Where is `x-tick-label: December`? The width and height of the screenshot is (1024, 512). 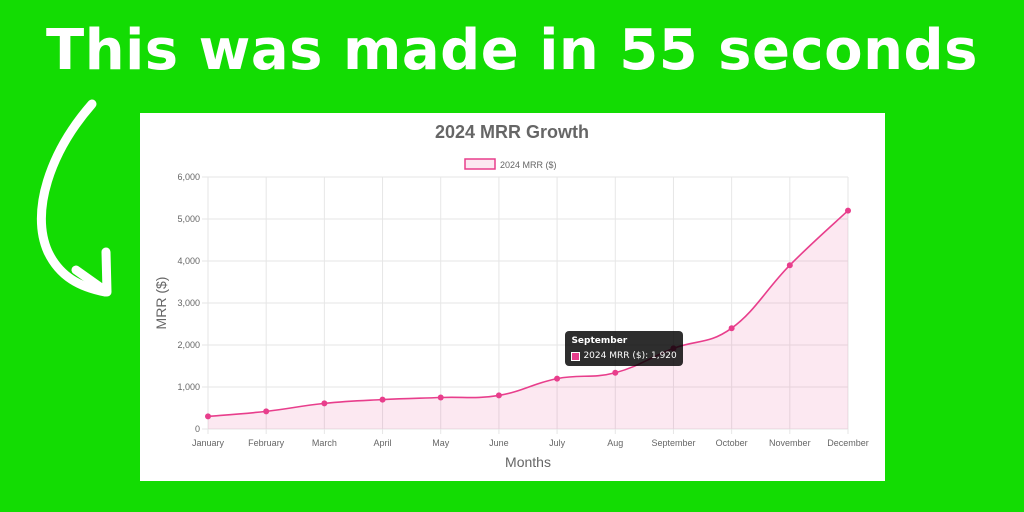 x-tick-label: December is located at coordinates (848, 443).